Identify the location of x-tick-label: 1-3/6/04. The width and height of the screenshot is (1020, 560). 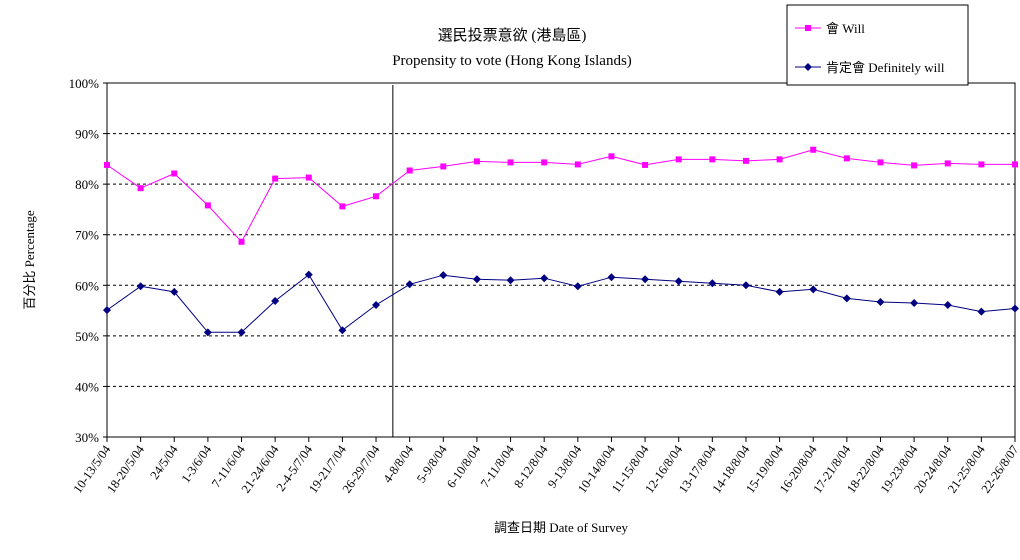
(197, 463).